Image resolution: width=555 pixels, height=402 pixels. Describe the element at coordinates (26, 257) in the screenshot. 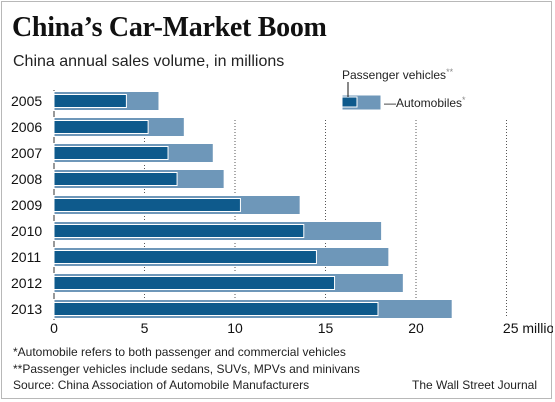

I see `category-label-2011: 2011` at that location.